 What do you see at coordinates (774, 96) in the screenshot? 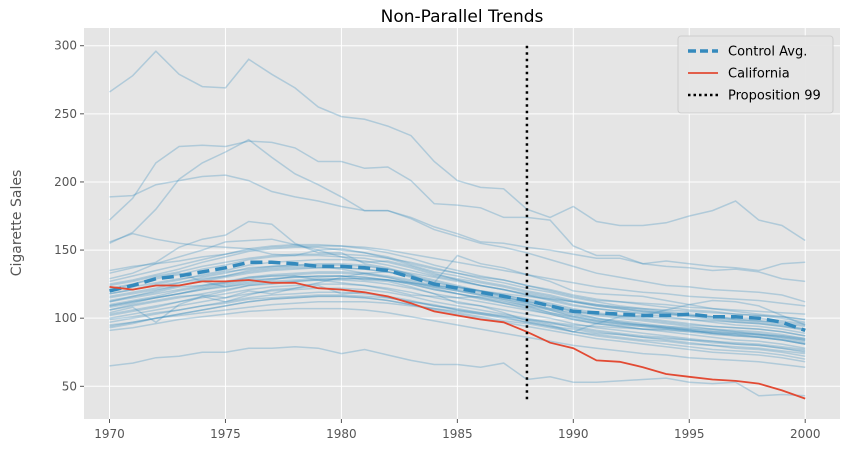
I see `legend-proposition-99-label: Proposition 99` at bounding box center [774, 96].